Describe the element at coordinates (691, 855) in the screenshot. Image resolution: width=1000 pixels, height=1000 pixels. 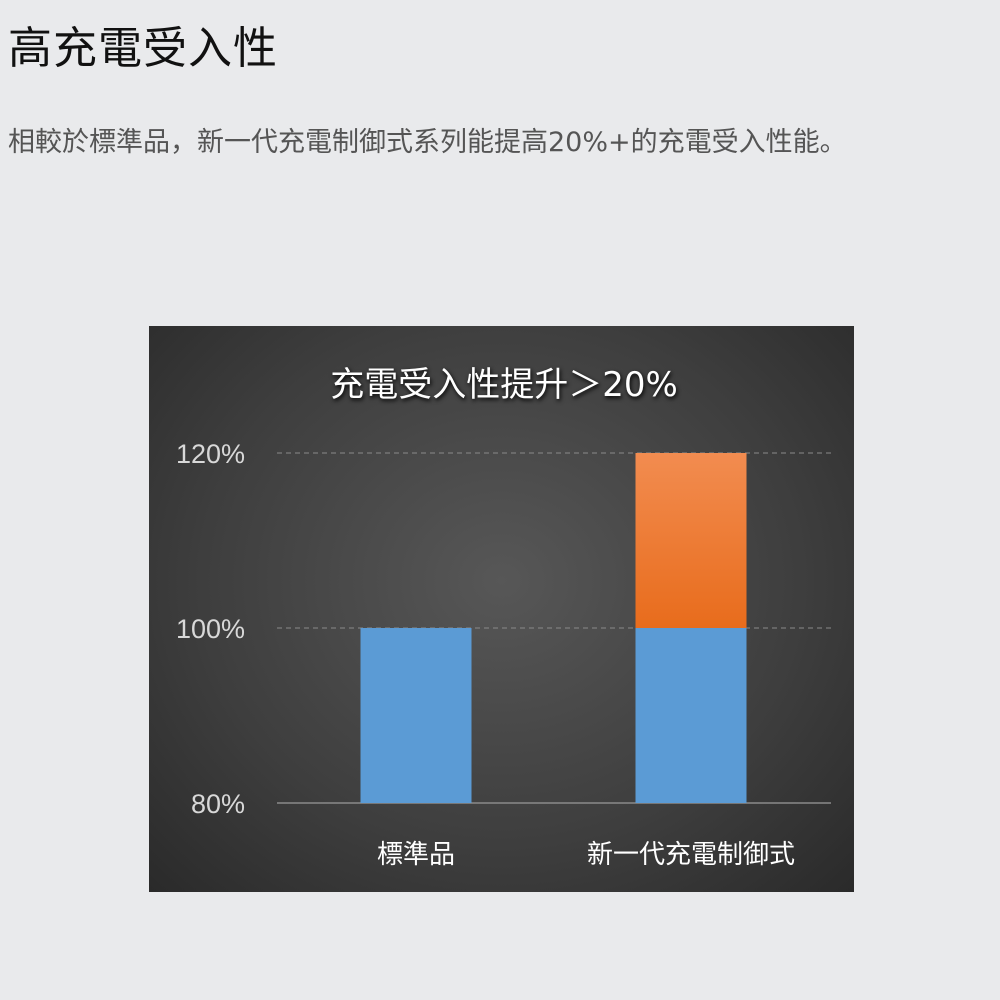
I see `x-tick-label: 新一代充電制御式` at that location.